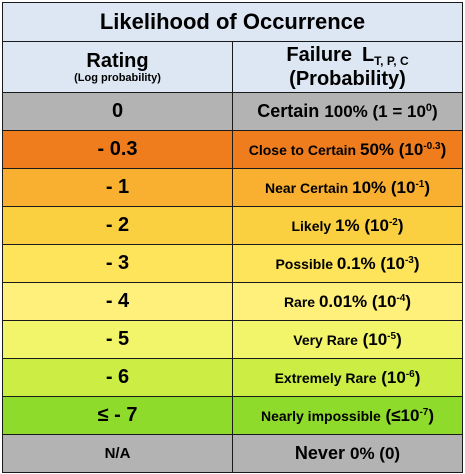 The width and height of the screenshot is (465, 474). Describe the element at coordinates (302, 149) in the screenshot. I see `failure-label: Close to Certain` at that location.